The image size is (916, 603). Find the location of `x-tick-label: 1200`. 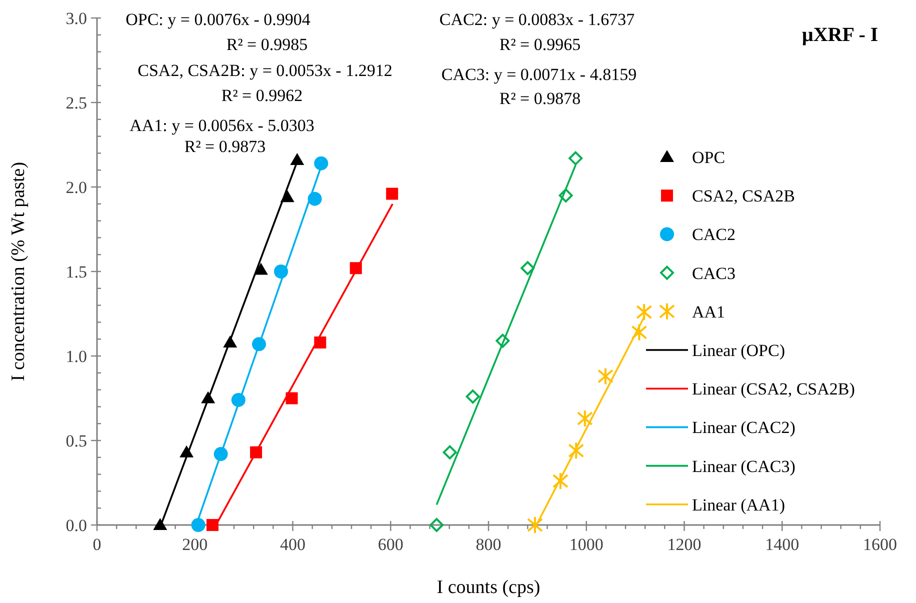

x-tick-label: 1200 is located at coordinates (684, 544).